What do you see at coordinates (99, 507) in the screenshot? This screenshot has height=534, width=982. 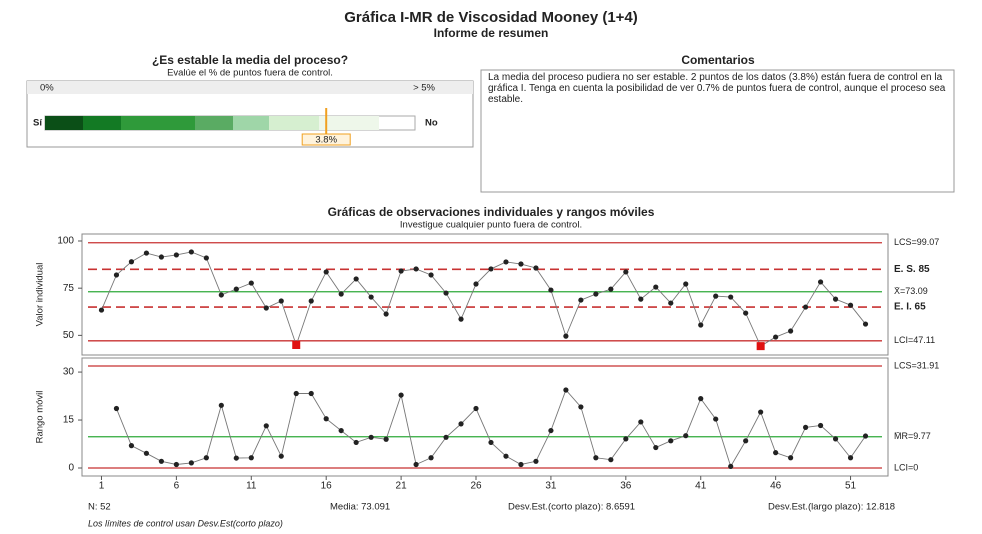 I see `stat: N: 52` at bounding box center [99, 507].